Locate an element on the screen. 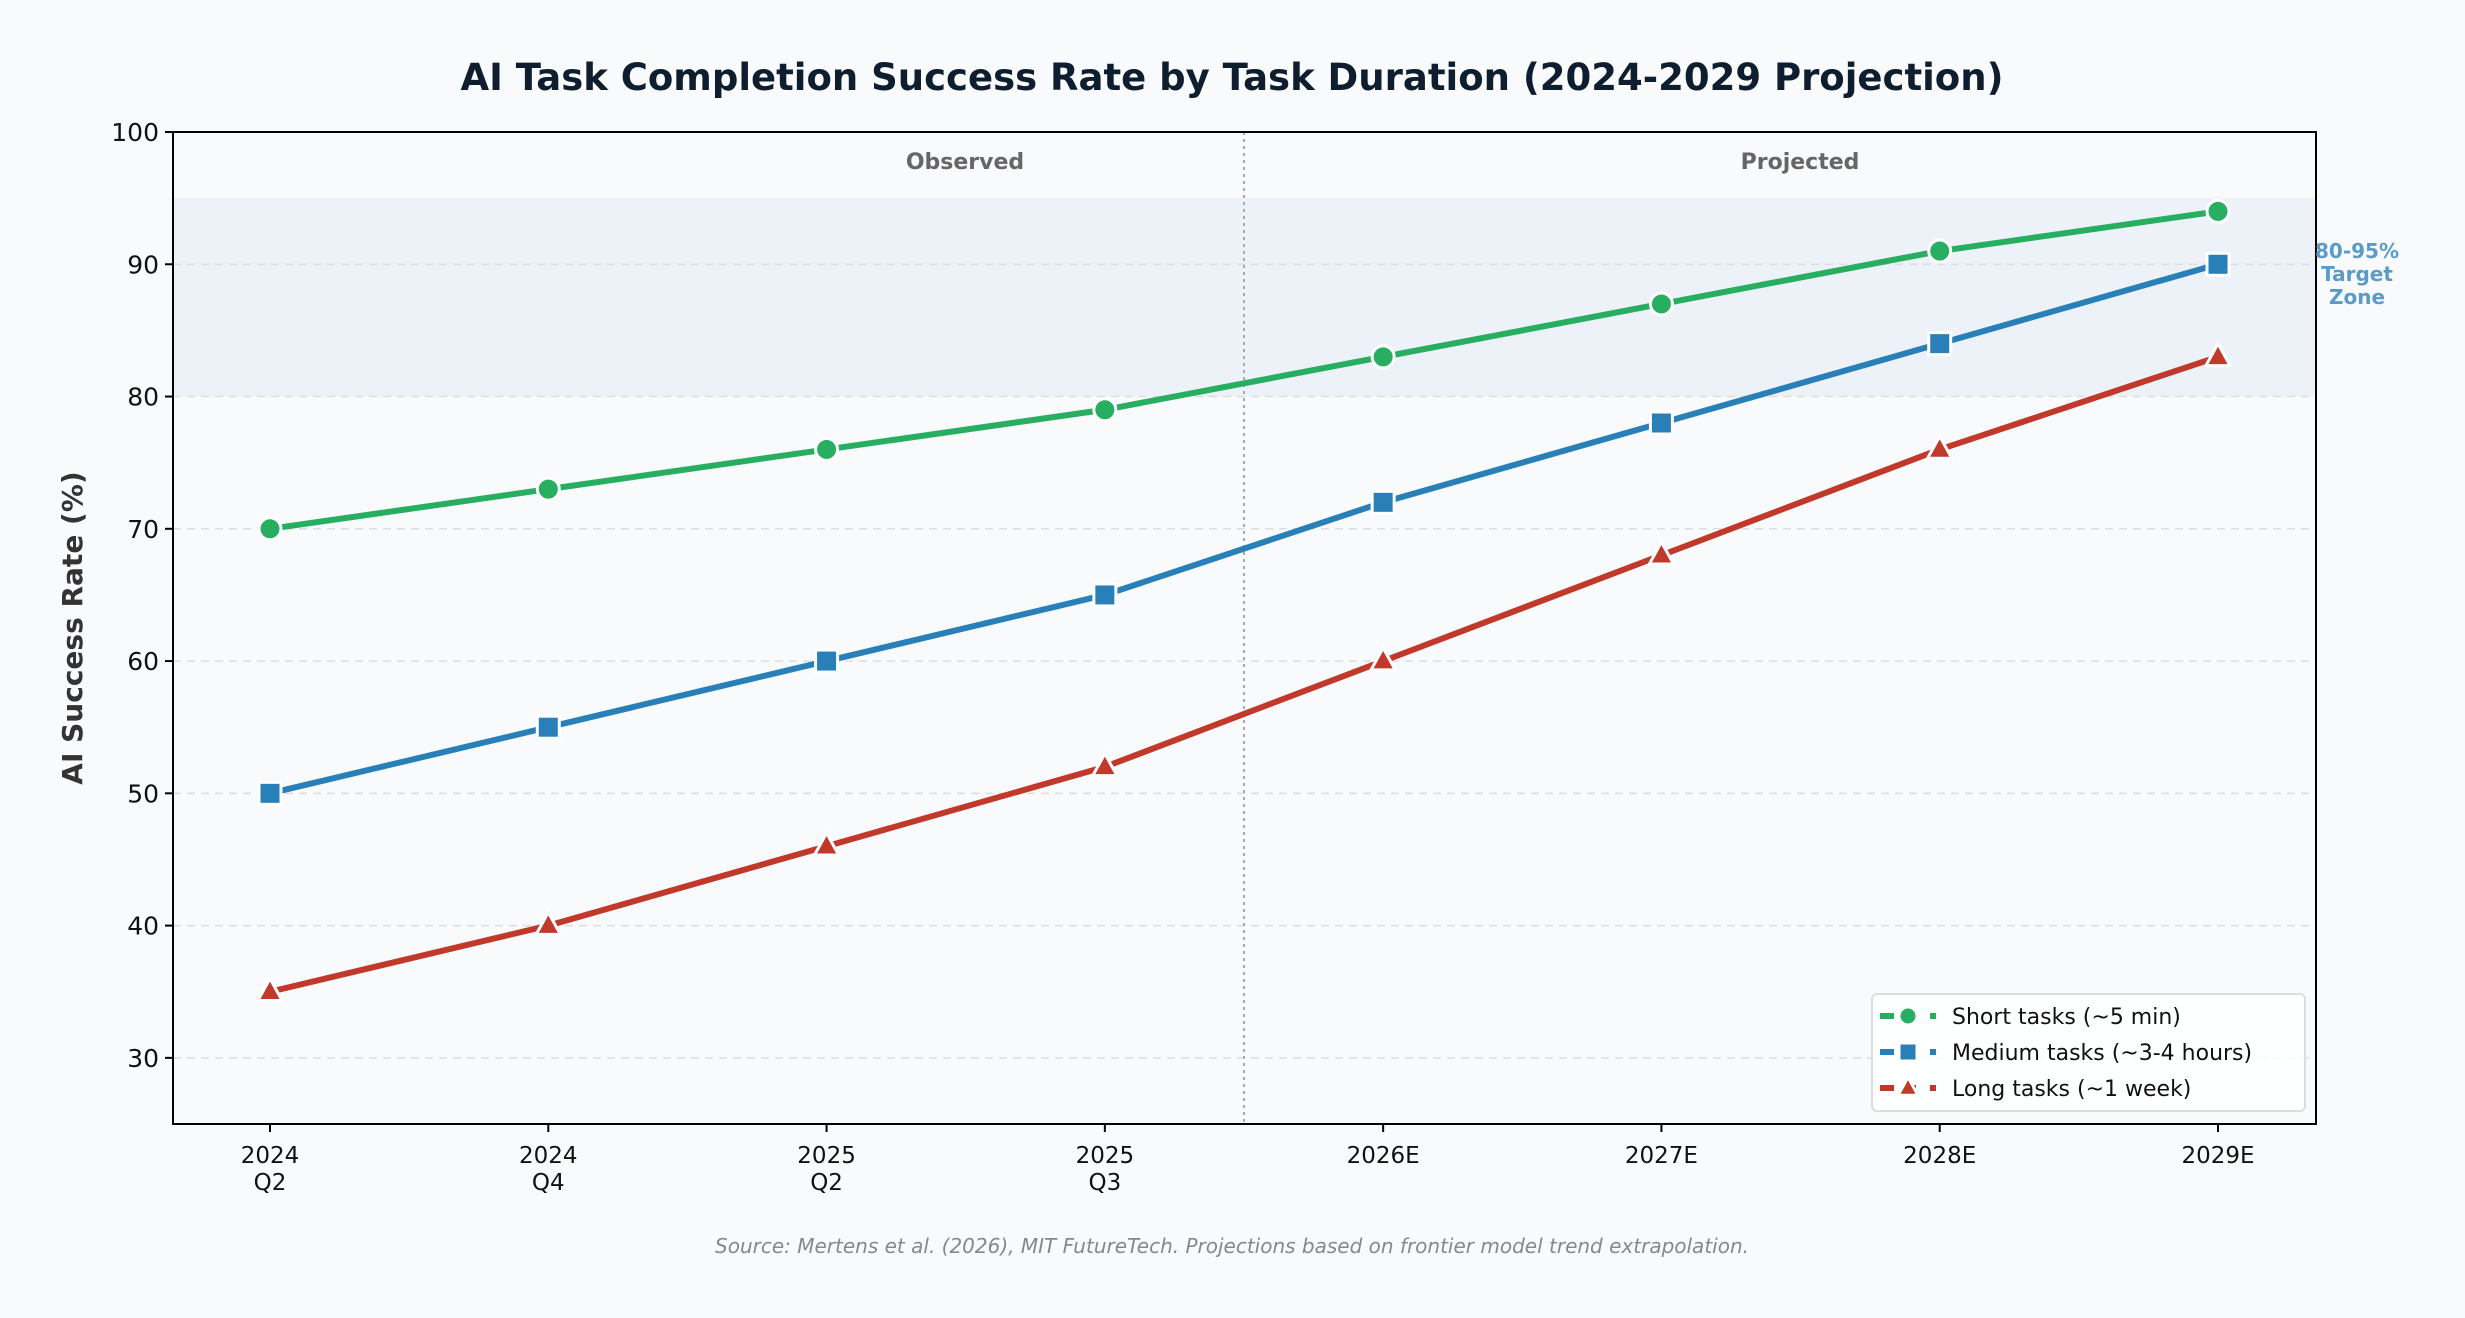  y-tick-label: 30 is located at coordinates (143, 1058).